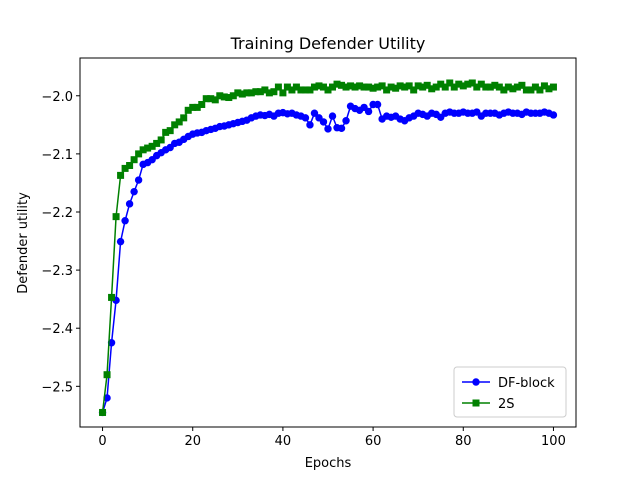 The width and height of the screenshot is (640, 480). Describe the element at coordinates (463, 441) in the screenshot. I see `x-tick-label: 80` at that location.